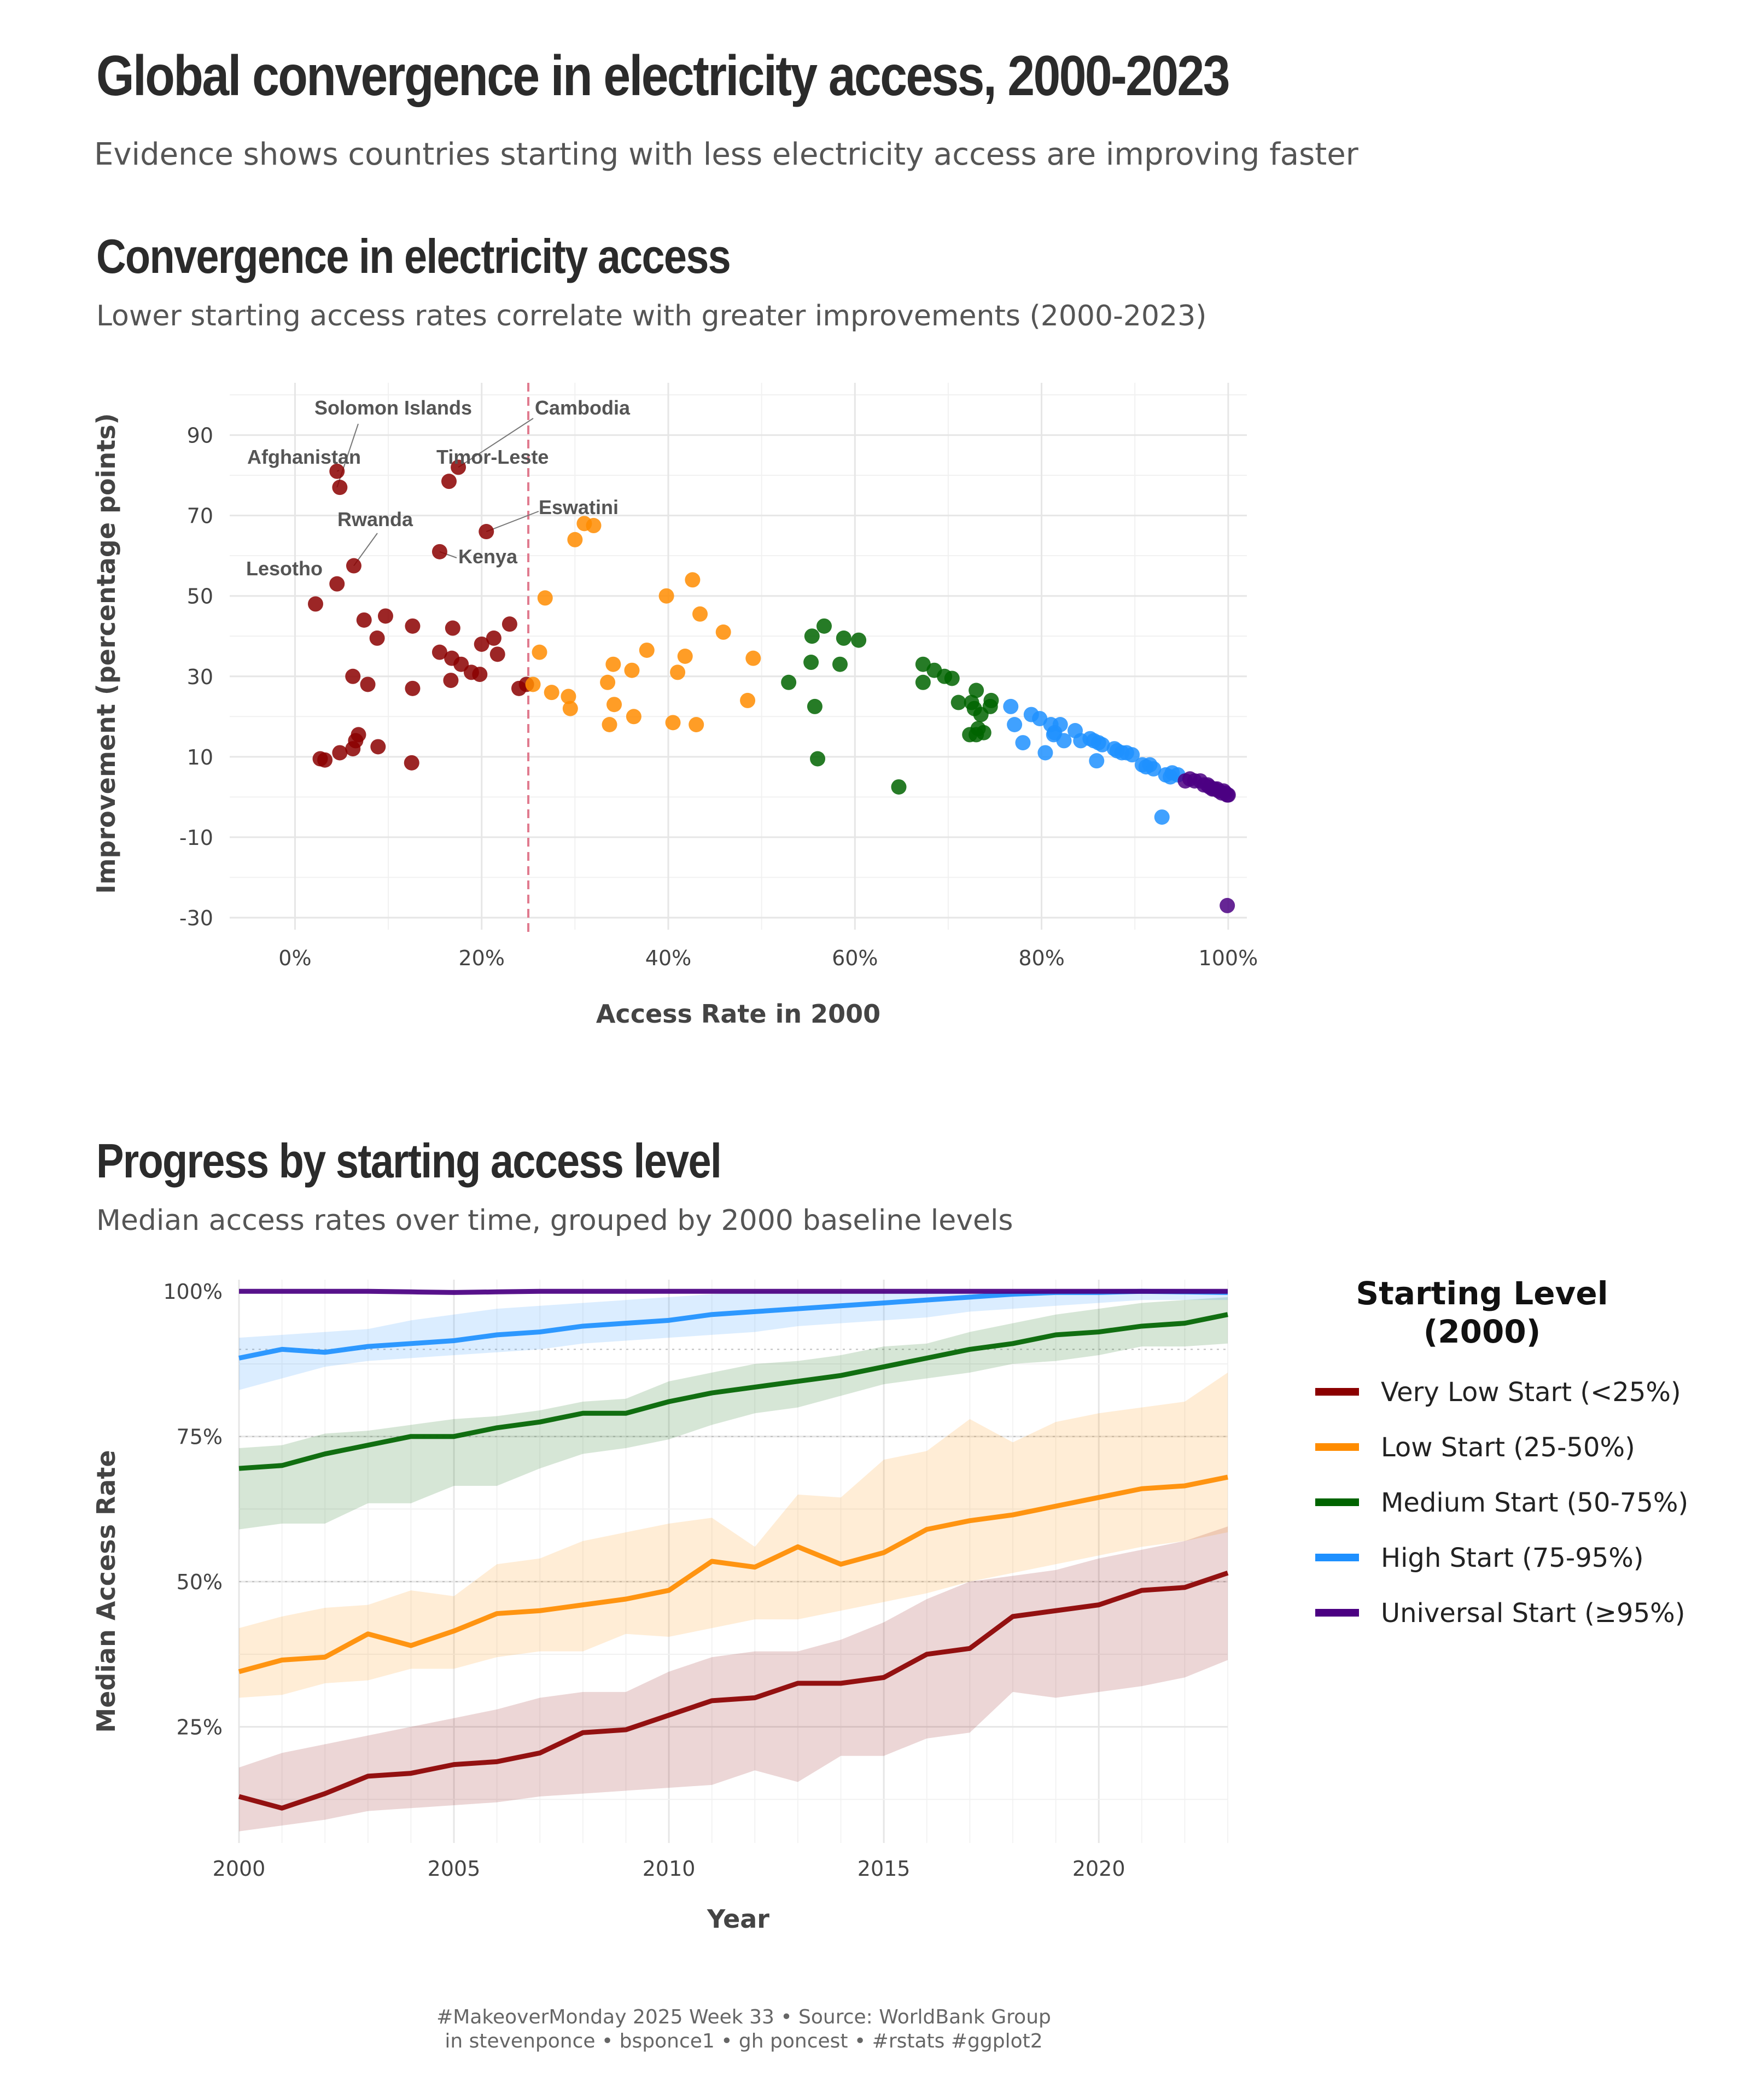 The height and width of the screenshot is (2100, 1750). I want to click on line-series, so click(733, 1549).